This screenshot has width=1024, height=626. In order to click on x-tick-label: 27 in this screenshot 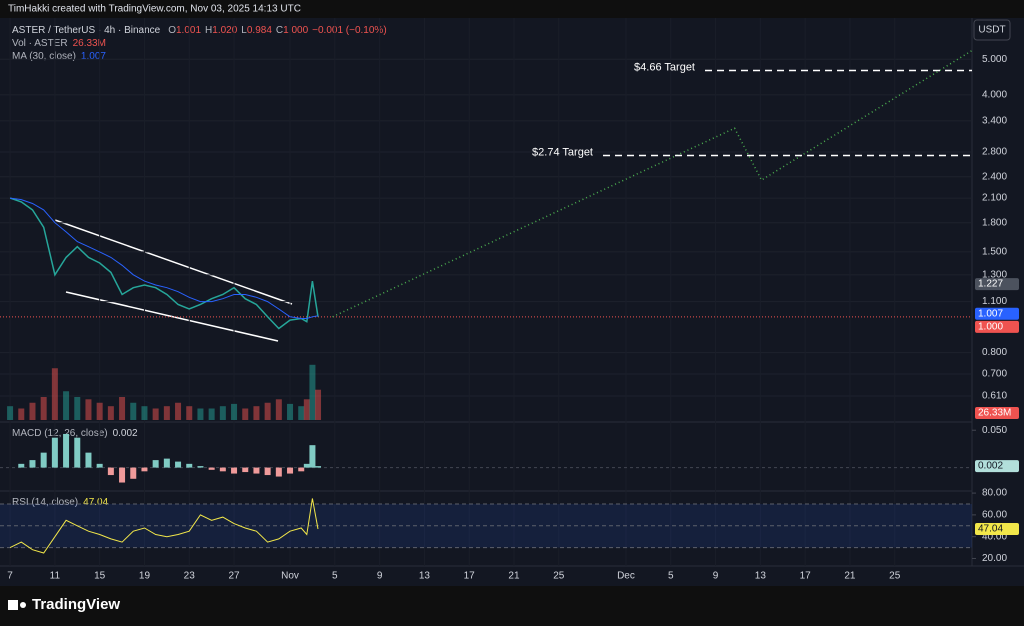, I will do `click(234, 576)`.